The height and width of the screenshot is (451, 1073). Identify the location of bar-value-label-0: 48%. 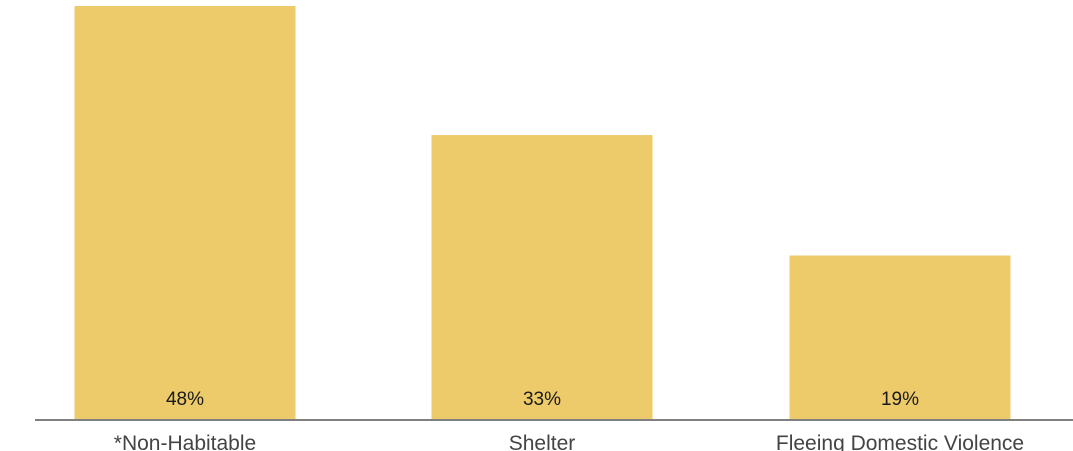
(185, 399).